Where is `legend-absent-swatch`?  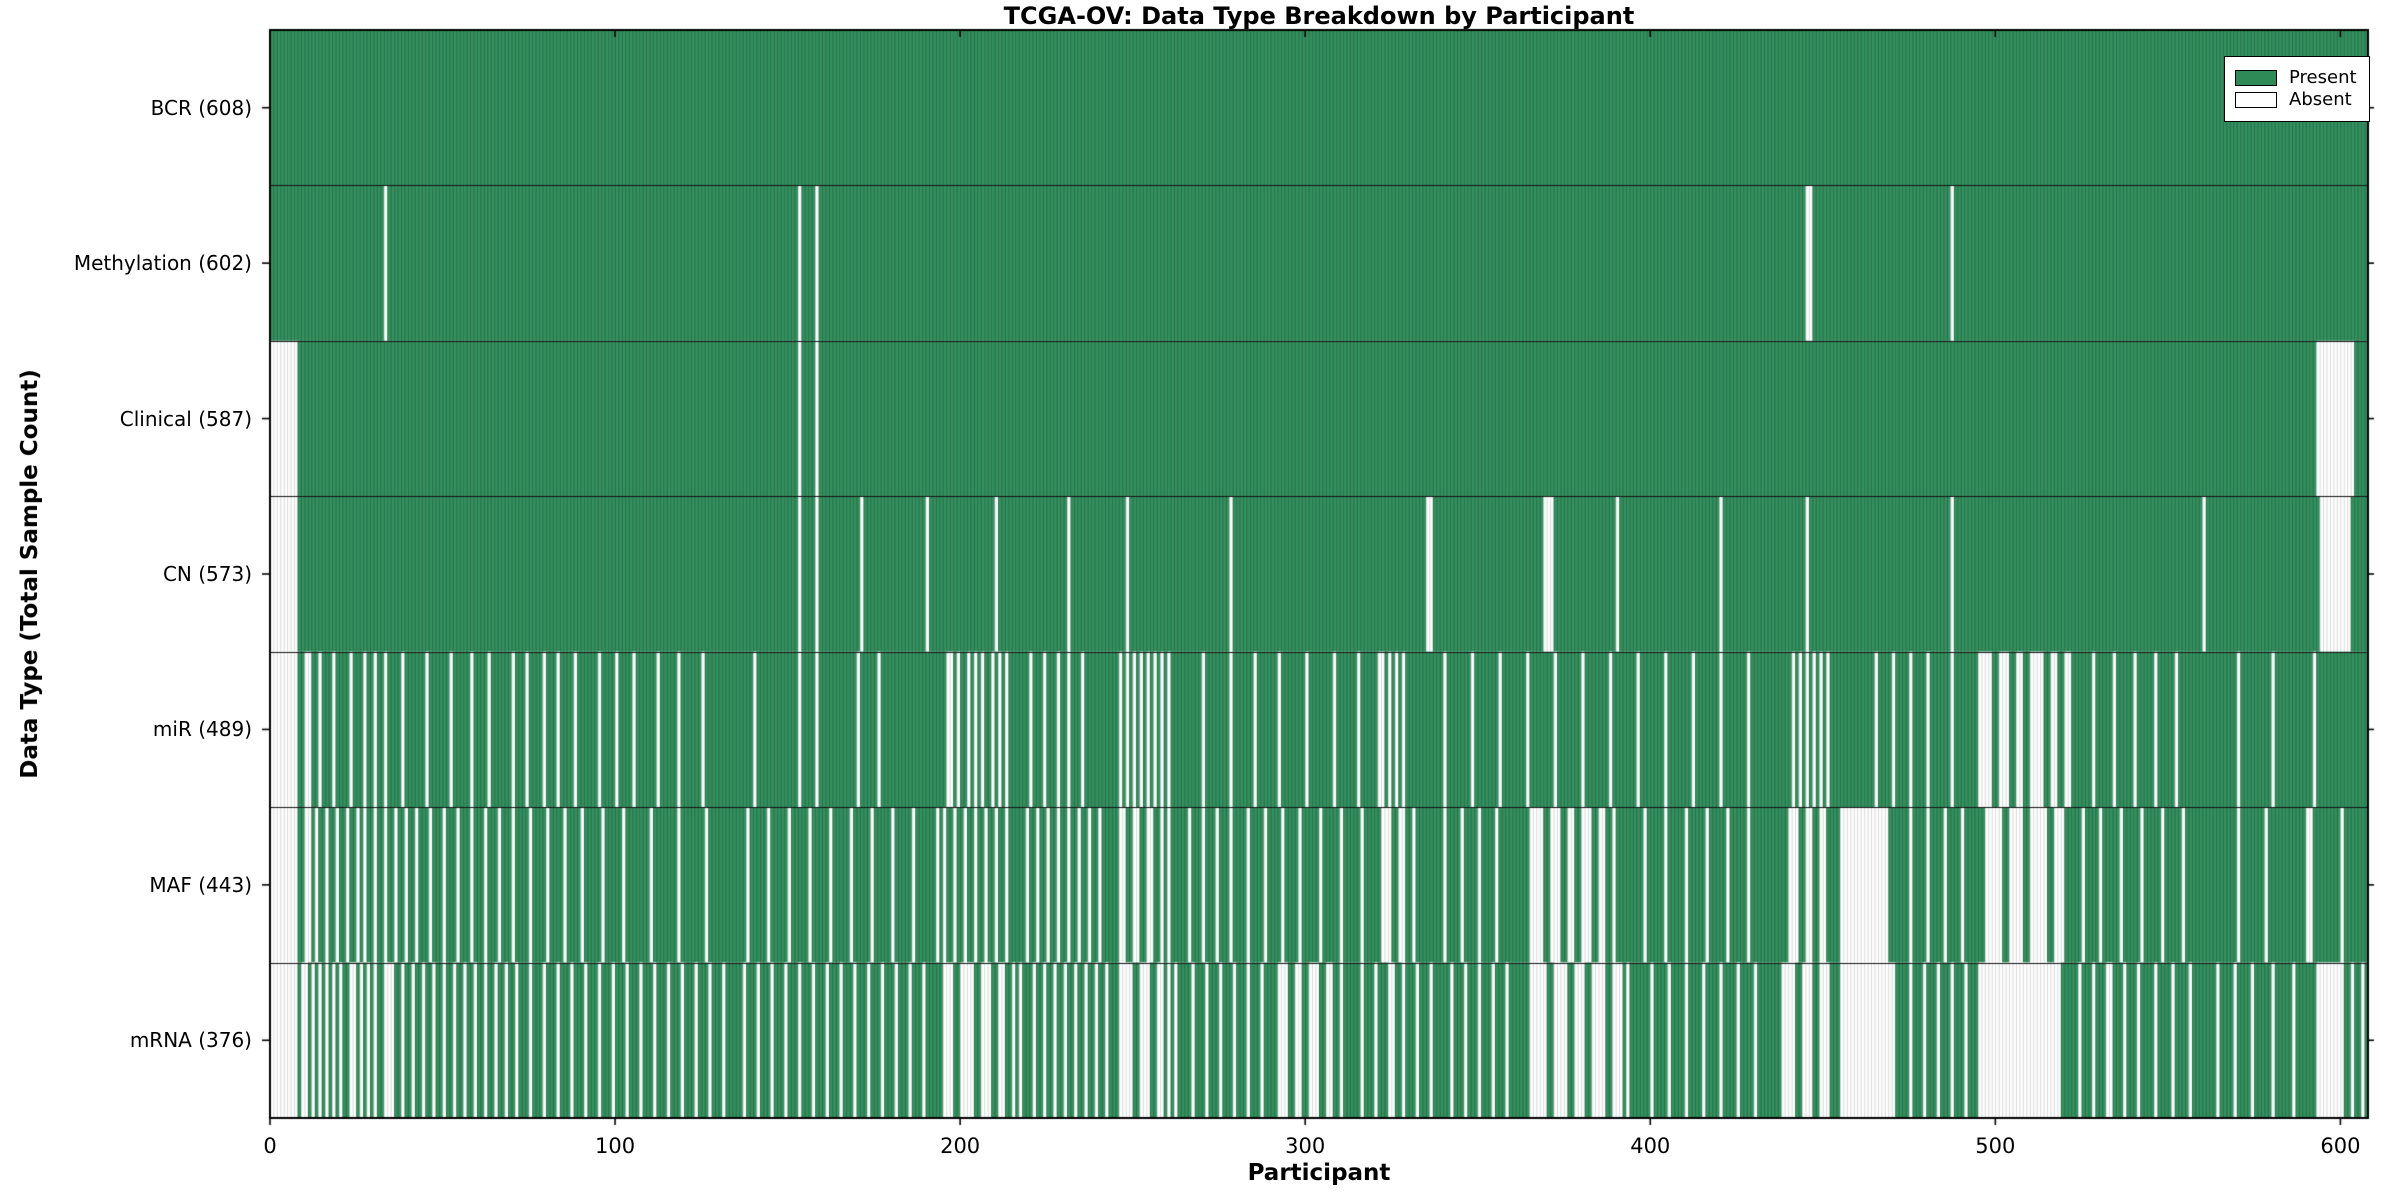
legend-absent-swatch is located at coordinates (2256, 100).